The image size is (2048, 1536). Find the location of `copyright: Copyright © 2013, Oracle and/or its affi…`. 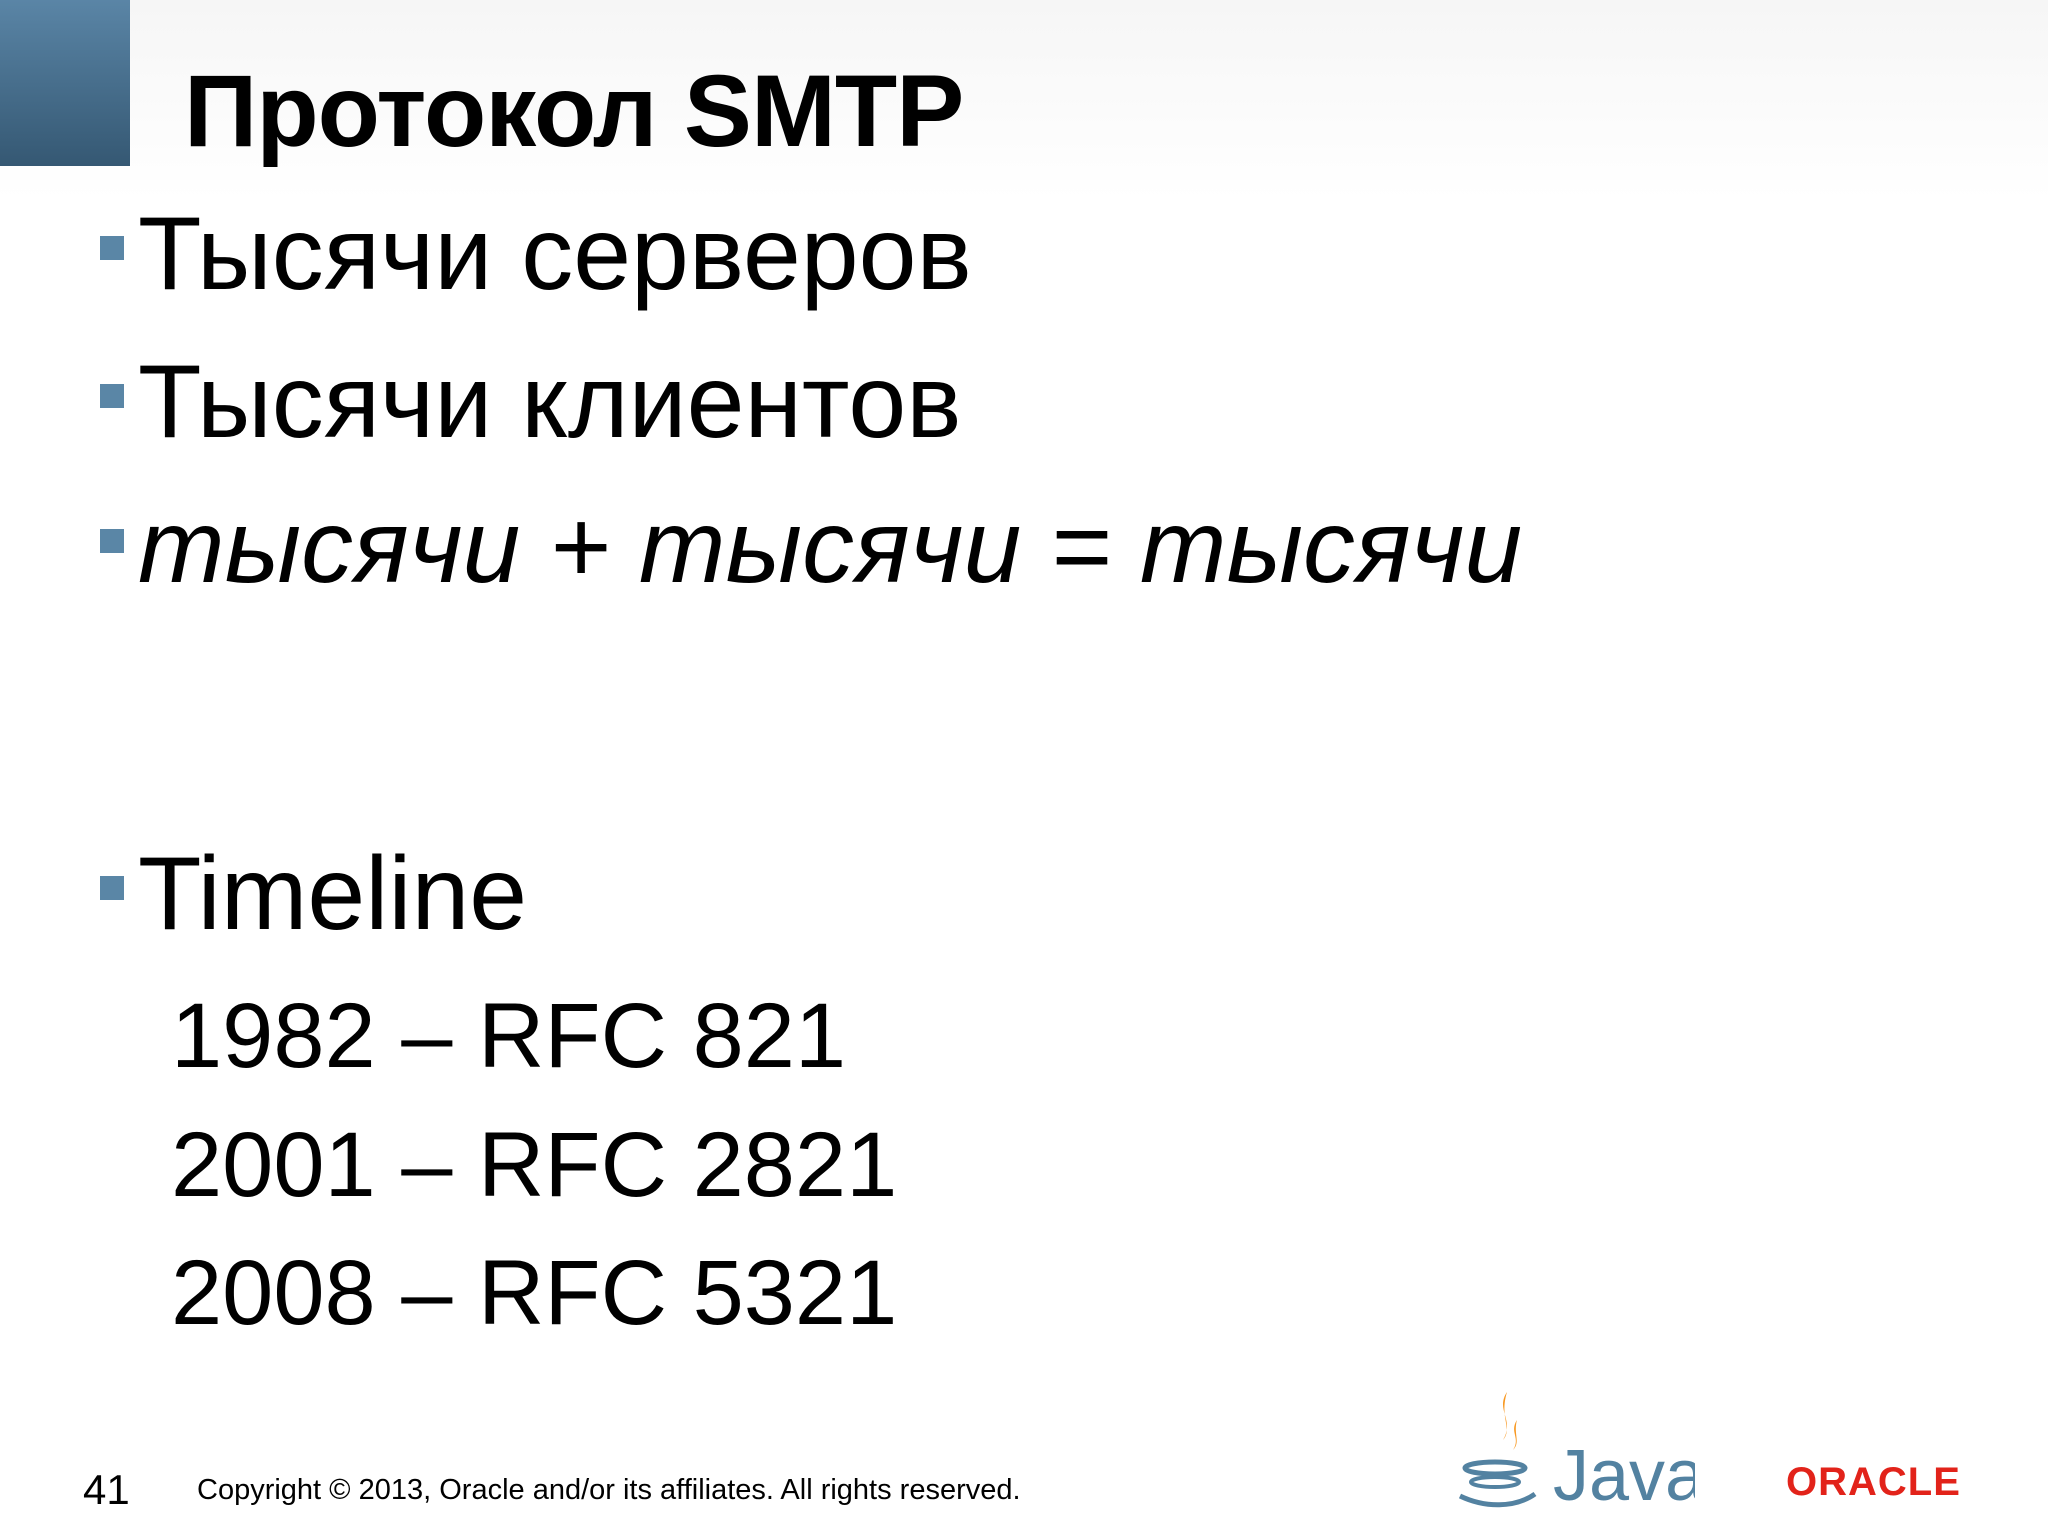

copyright: Copyright © 2013, Oracle and/or its affi… is located at coordinates (609, 1490).